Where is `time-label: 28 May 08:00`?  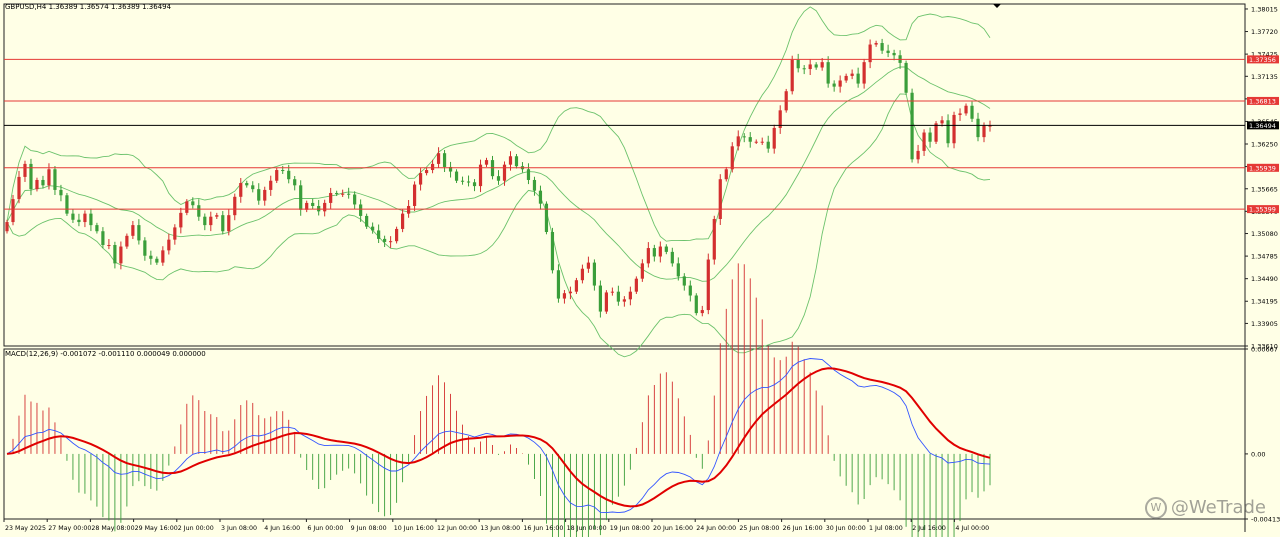
time-label: 28 May 08:00 is located at coordinates (112, 528).